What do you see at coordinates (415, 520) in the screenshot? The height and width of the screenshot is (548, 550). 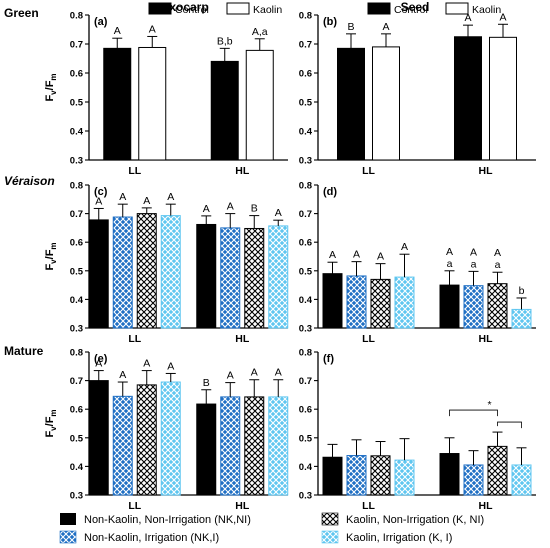 I see `legend-label-kni: Kaolin, Non-Irrigation (K, NI)` at bounding box center [415, 520].